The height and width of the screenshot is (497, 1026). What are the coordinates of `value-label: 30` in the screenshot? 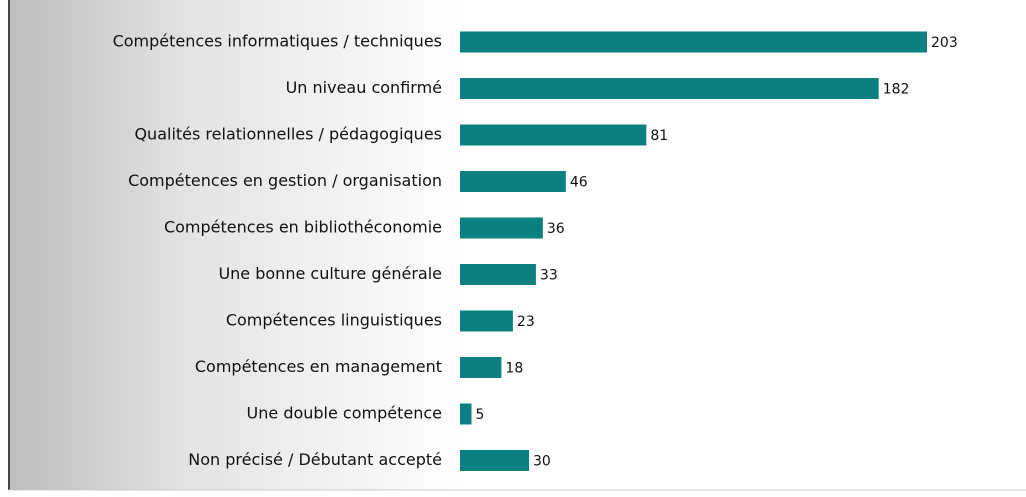 It's located at (542, 462).